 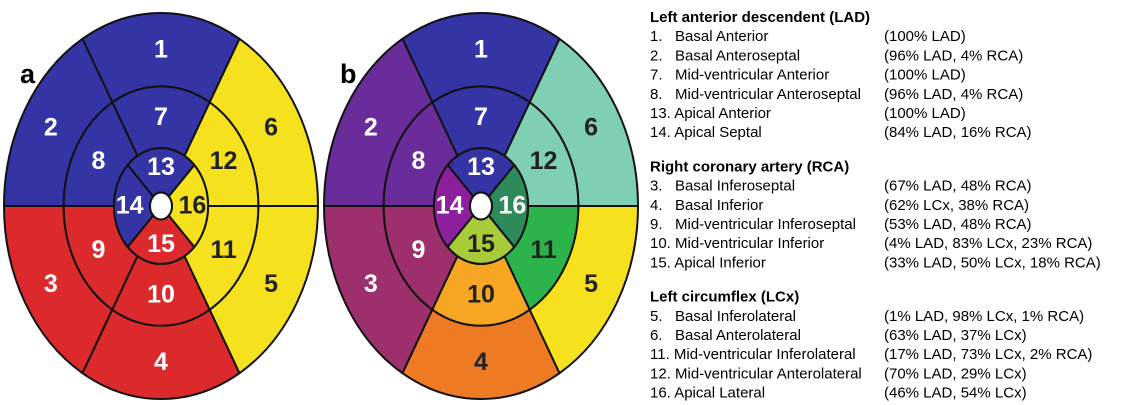 What do you see at coordinates (706, 205) in the screenshot?
I see `item-name: 4. Basal Inferior` at bounding box center [706, 205].